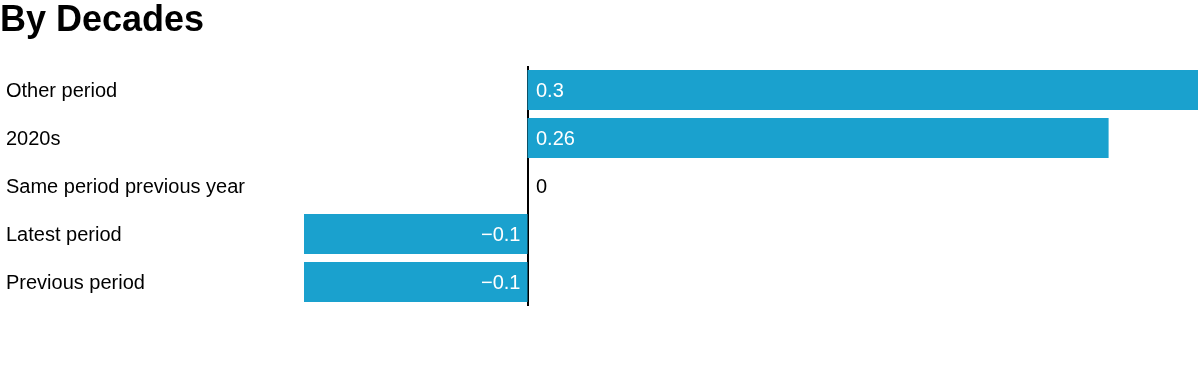 The width and height of the screenshot is (1200, 368). Describe the element at coordinates (62, 90) in the screenshot. I see `y-tick-label: Other period` at that location.